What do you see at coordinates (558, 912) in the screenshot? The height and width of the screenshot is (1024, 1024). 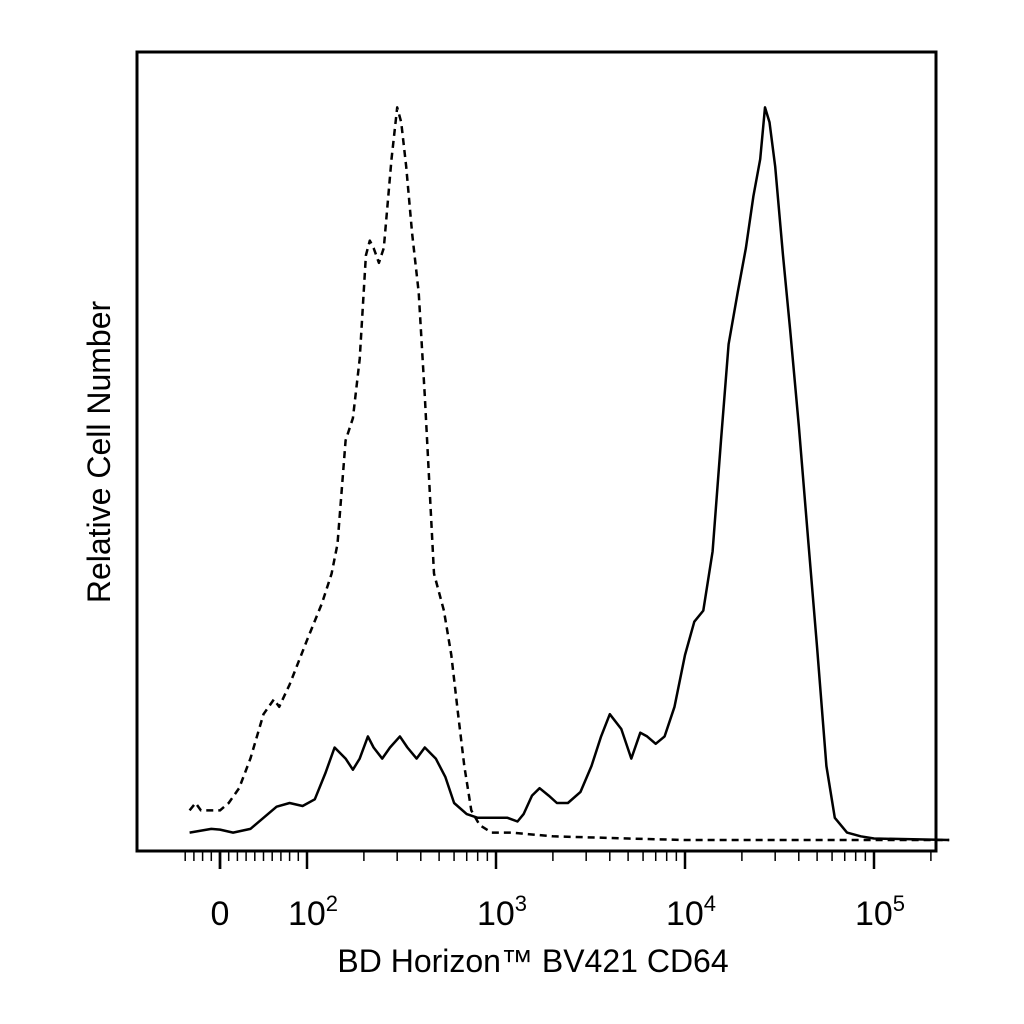 I see `x-axis-tick-labels: 0 10² 10³ 10⁴ 10⁵` at bounding box center [558, 912].